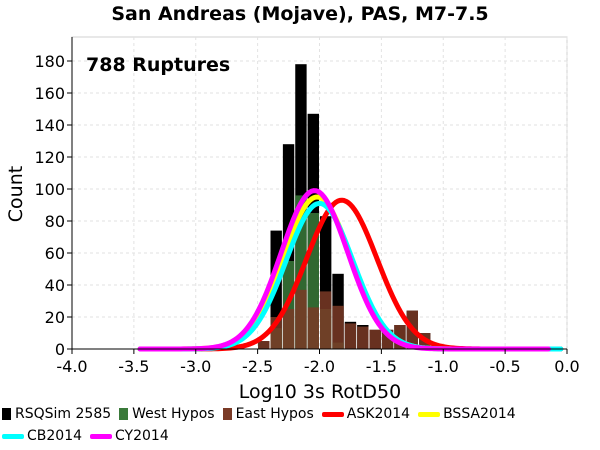 The width and height of the screenshot is (600, 450). What do you see at coordinates (60, 349) in the screenshot?
I see `y-tick-label: 0` at bounding box center [60, 349].